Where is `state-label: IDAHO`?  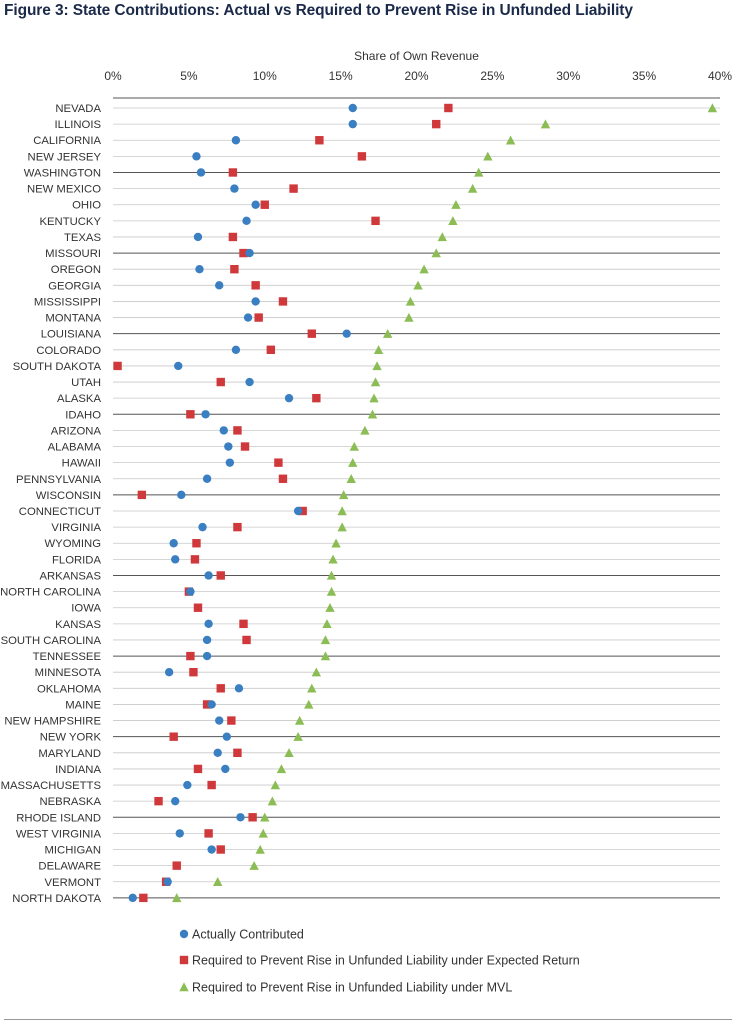
state-label: IDAHO is located at coordinates (83, 415).